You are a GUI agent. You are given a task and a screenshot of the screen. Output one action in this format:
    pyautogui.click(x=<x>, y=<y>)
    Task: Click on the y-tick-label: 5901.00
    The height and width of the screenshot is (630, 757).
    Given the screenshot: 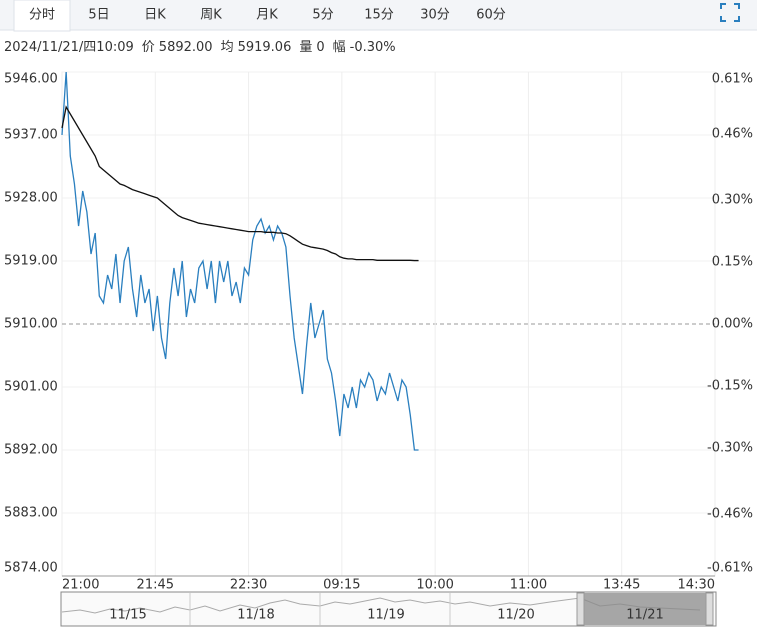 What is the action you would take?
    pyautogui.click(x=31, y=387)
    